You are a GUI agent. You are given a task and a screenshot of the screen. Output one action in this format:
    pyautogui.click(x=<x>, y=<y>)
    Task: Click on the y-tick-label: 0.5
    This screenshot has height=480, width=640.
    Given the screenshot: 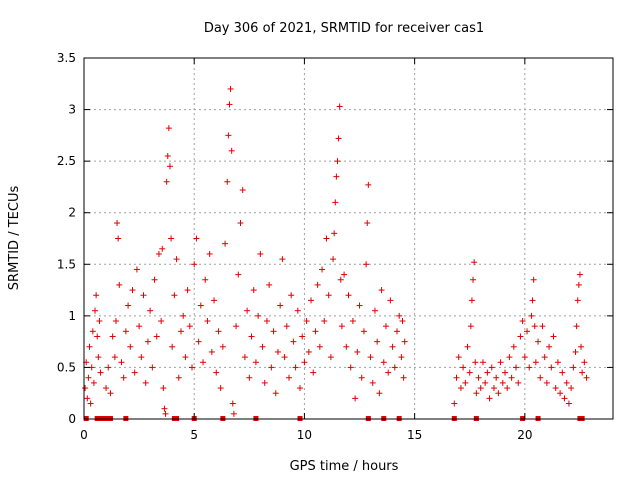 What is the action you would take?
    pyautogui.click(x=66, y=367)
    